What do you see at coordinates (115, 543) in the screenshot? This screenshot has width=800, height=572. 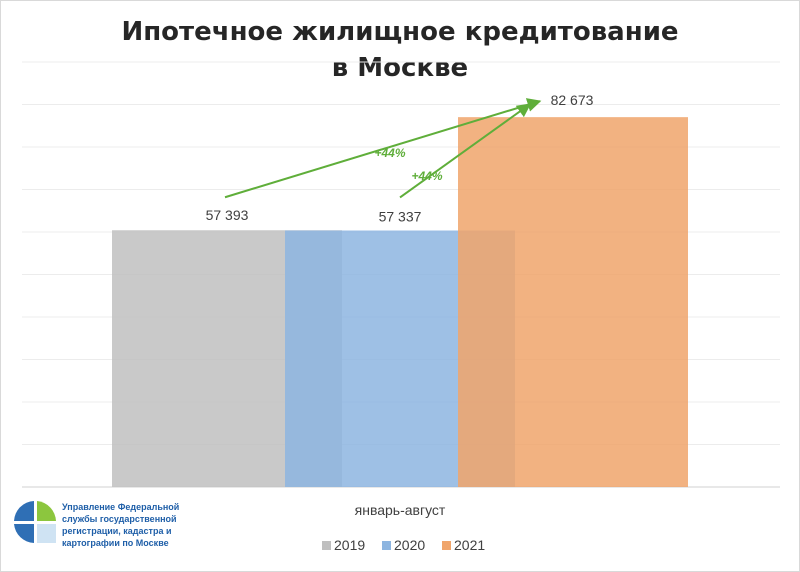 I see `org-line-4: картографии по Москве` at bounding box center [115, 543].